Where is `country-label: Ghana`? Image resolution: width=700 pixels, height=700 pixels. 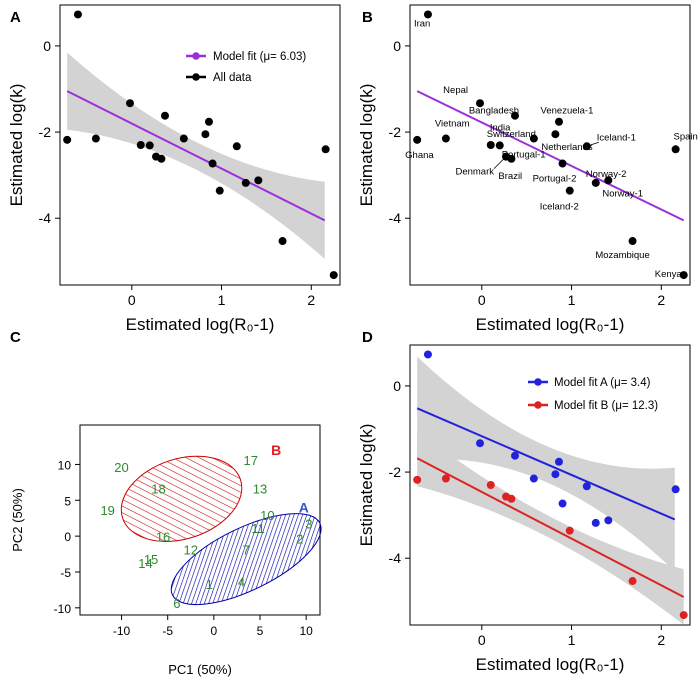 country-label: Ghana is located at coordinates (419, 155).